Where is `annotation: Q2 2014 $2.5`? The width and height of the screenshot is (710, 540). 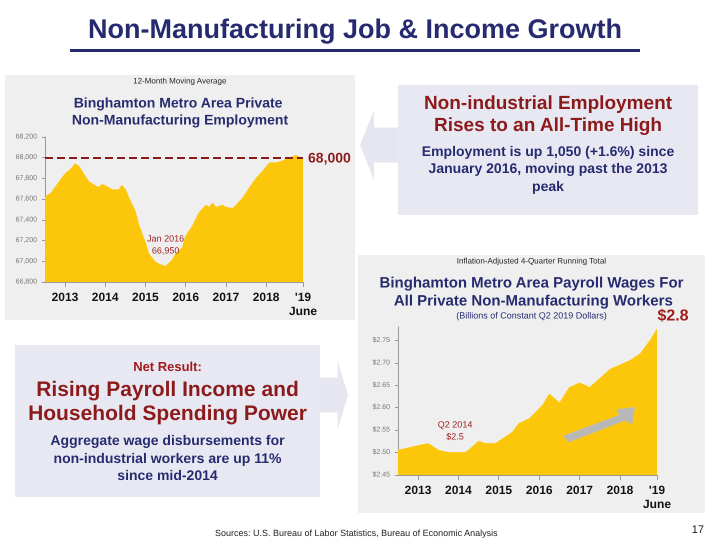 annotation: Q2 2014 $2.5 is located at coordinates (455, 431).